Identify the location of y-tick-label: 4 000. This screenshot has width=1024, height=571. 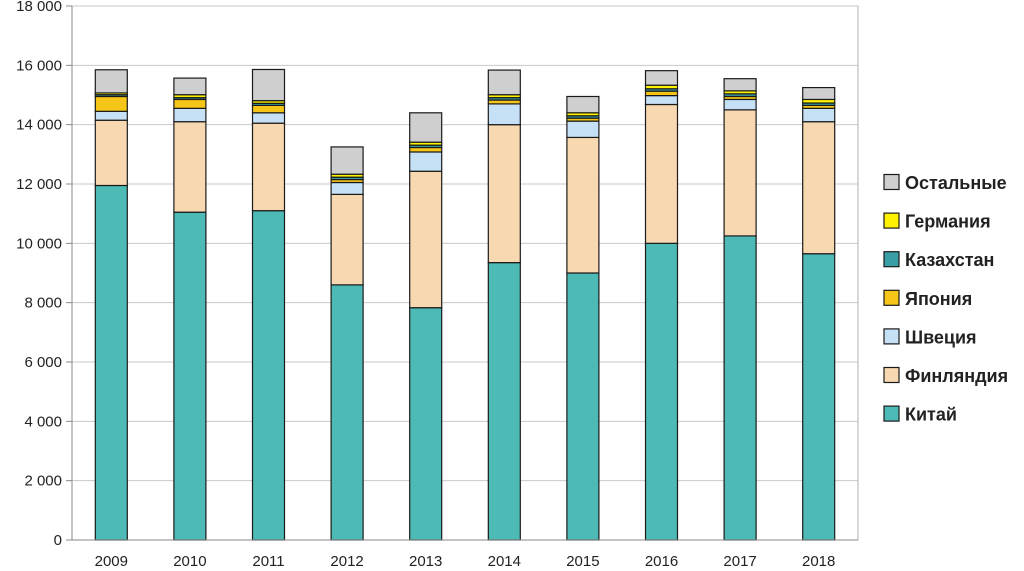
(43, 421).